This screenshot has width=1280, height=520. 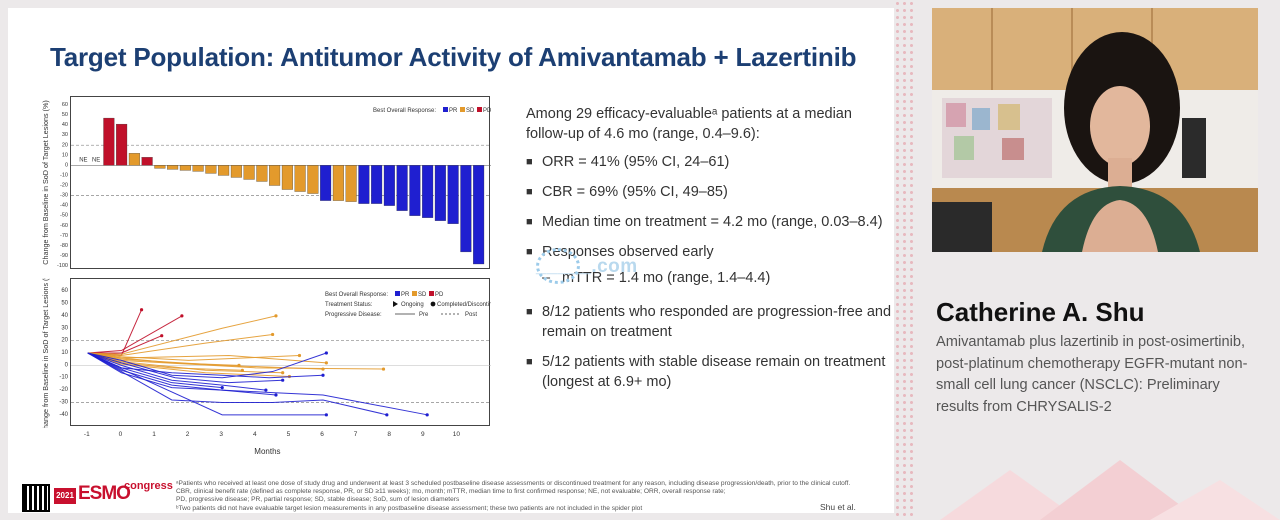 What do you see at coordinates (628, 162) in the screenshot?
I see `bullet-orr: ■ ORR = 41% (95% CI, 24–61)` at bounding box center [628, 162].